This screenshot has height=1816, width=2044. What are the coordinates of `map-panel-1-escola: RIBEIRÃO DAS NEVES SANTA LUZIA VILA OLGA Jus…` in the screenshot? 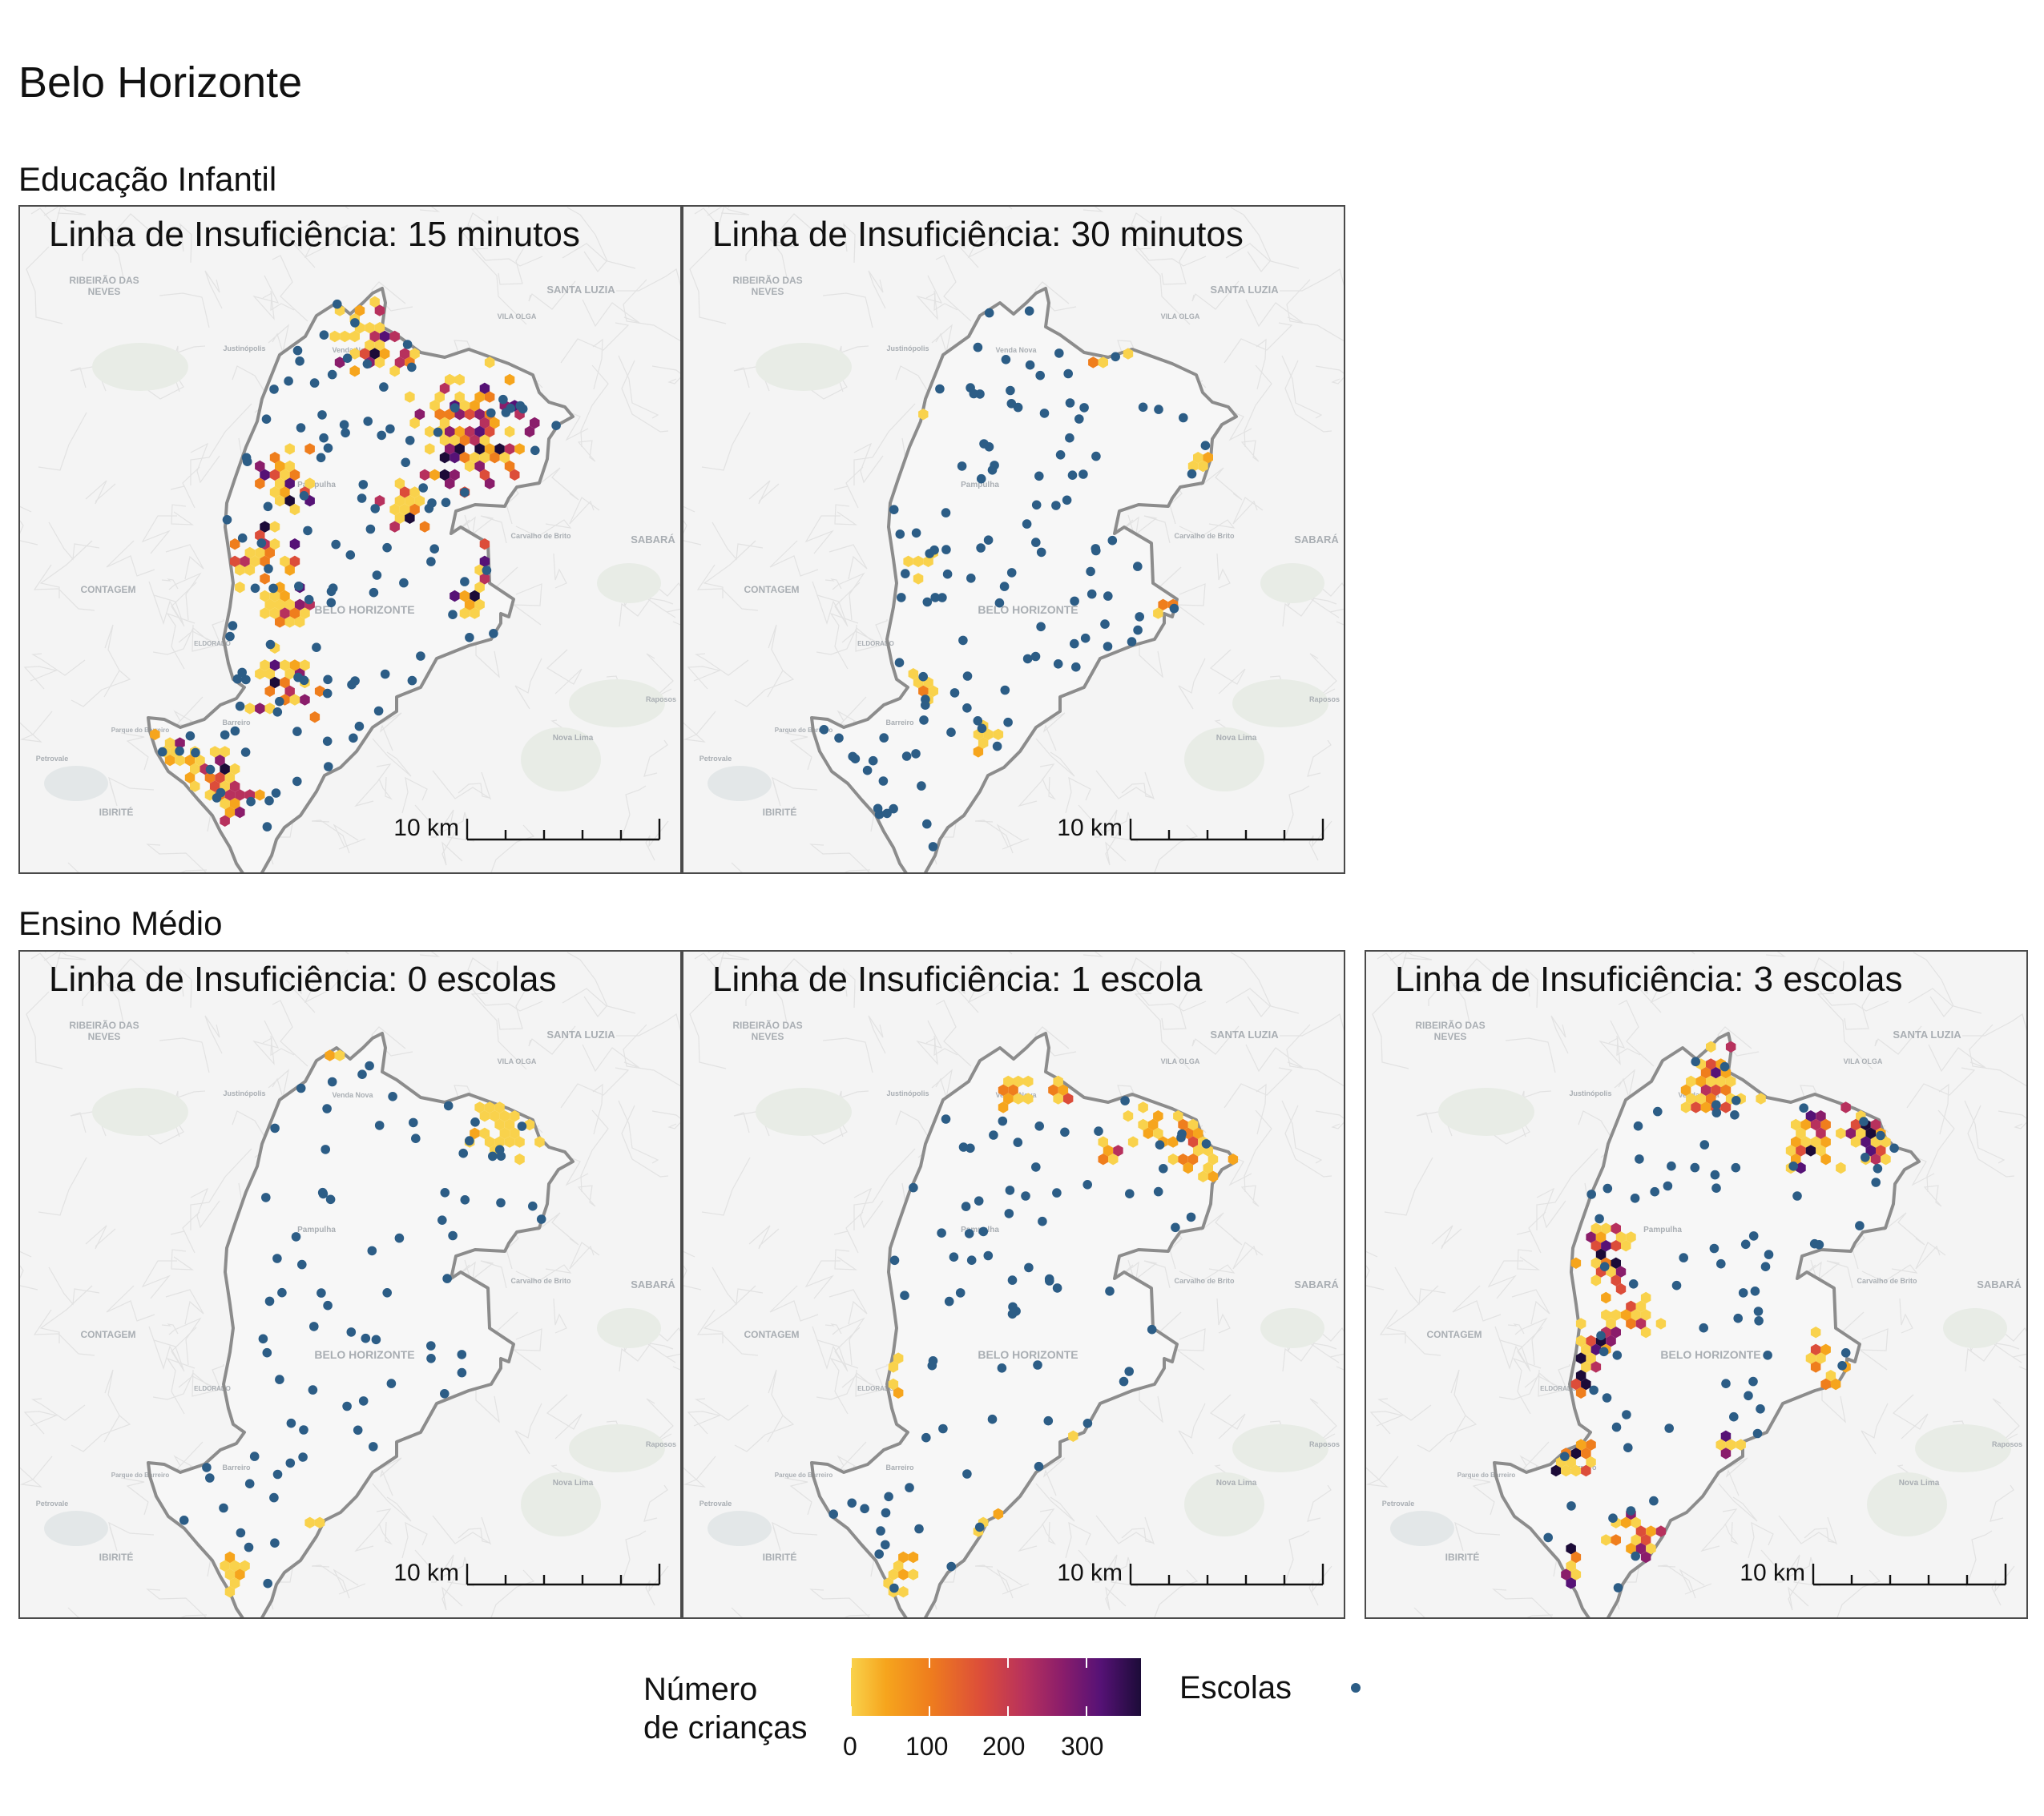 It's located at (1013, 1284).